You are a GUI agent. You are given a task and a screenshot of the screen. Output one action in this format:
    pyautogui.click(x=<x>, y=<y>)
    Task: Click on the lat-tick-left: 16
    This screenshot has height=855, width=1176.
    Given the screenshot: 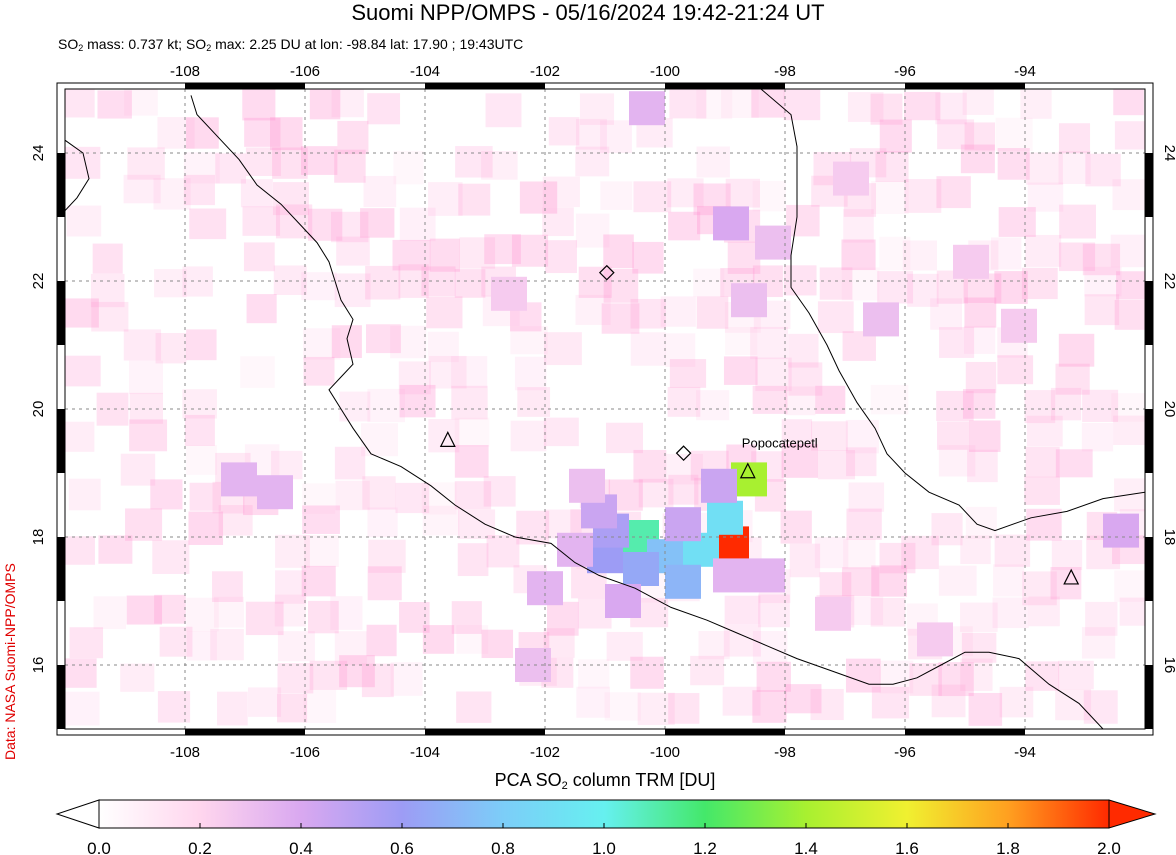 What is the action you would take?
    pyautogui.click(x=38, y=665)
    